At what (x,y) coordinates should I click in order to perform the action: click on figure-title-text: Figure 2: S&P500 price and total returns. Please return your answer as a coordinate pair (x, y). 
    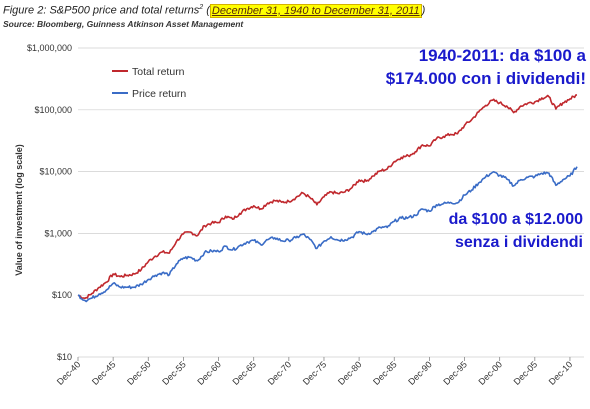
    Looking at the image, I should click on (101, 10).